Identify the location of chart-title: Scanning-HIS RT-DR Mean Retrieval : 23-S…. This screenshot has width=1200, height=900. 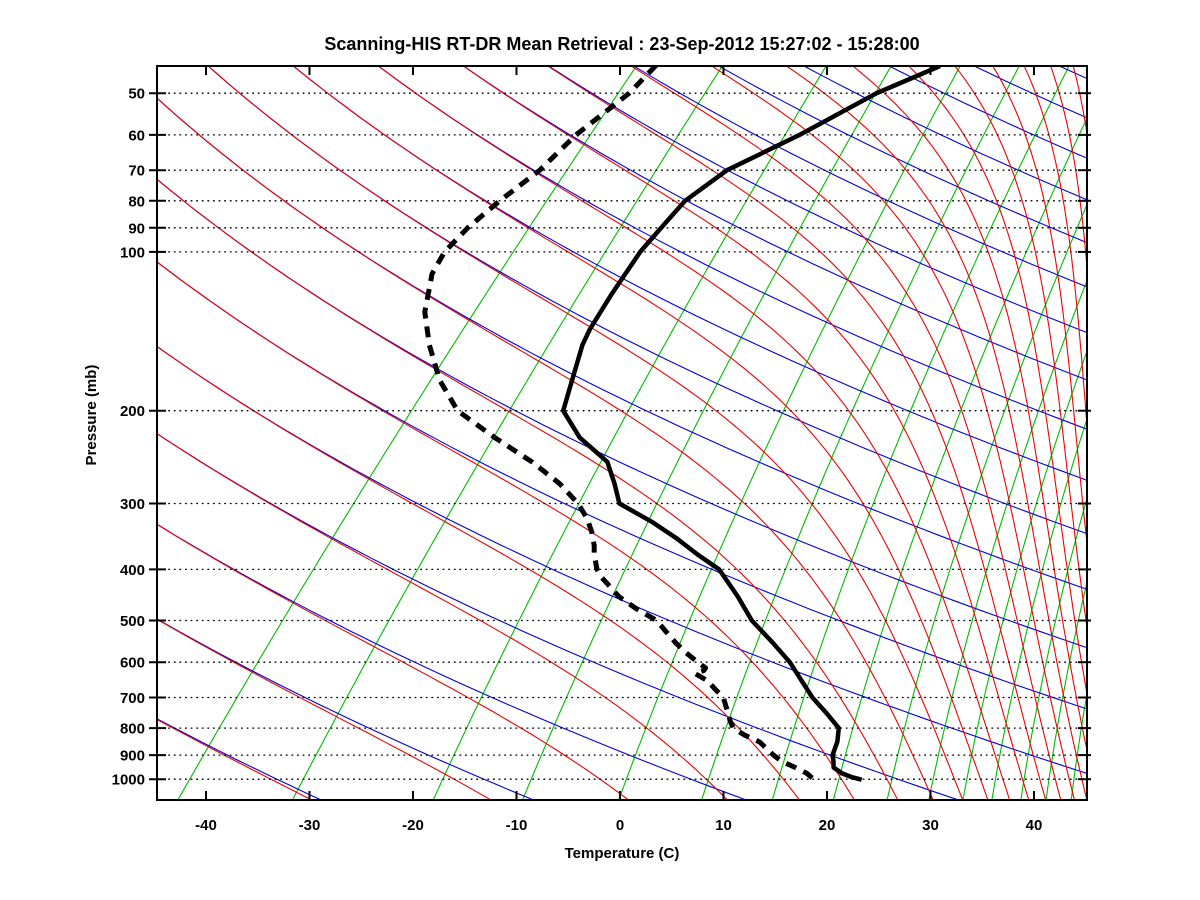
(621, 44).